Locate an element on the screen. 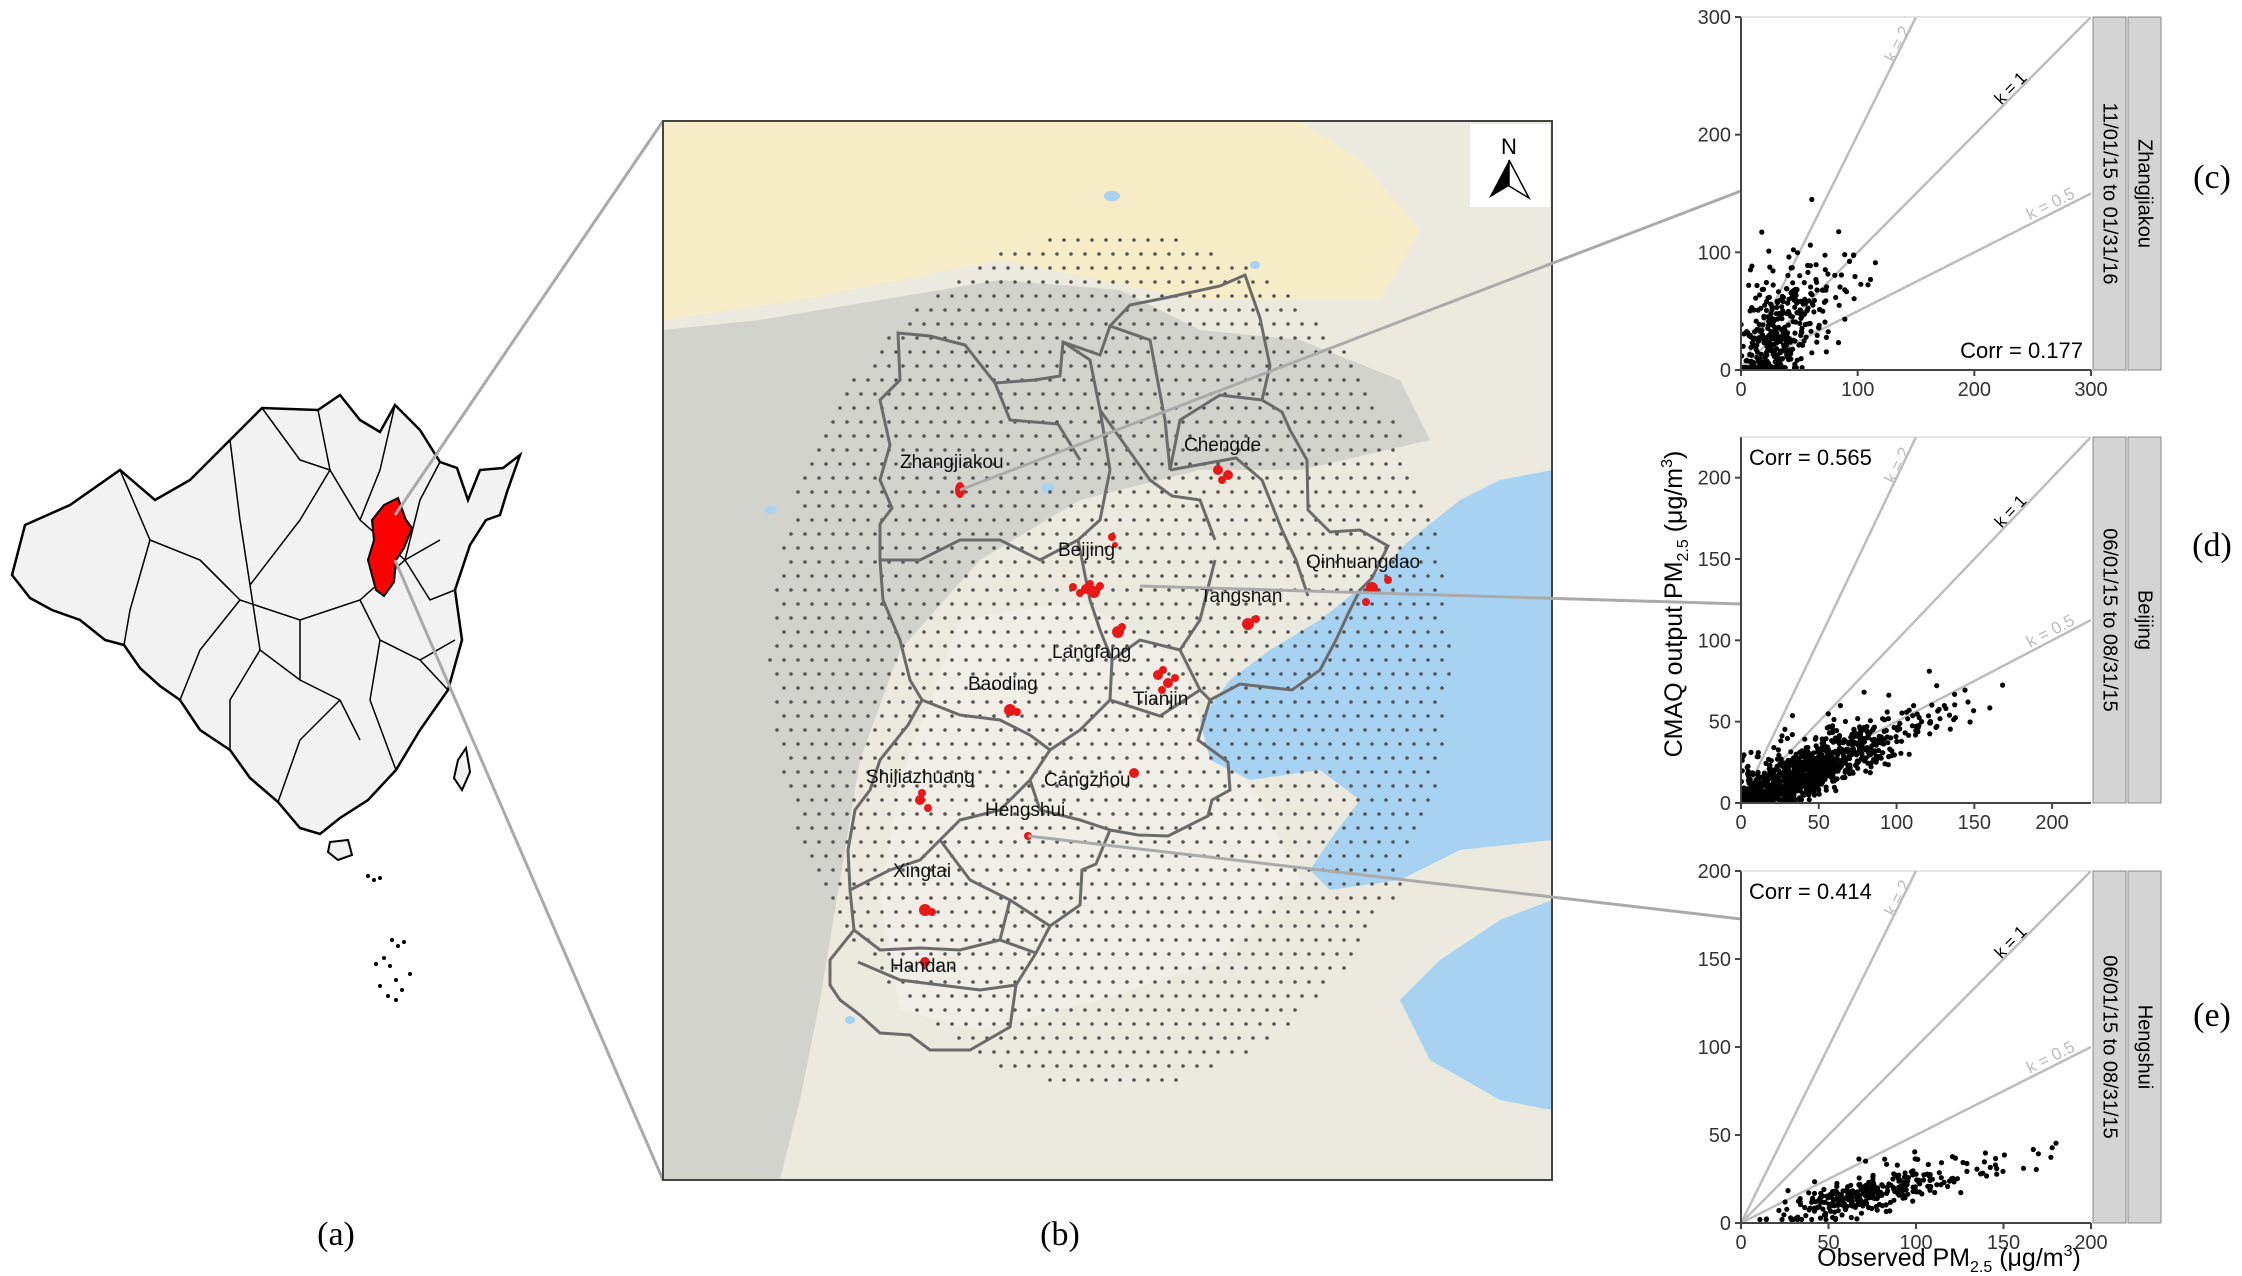 The image size is (2242, 1276). north-arrow: N is located at coordinates (1510, 165).